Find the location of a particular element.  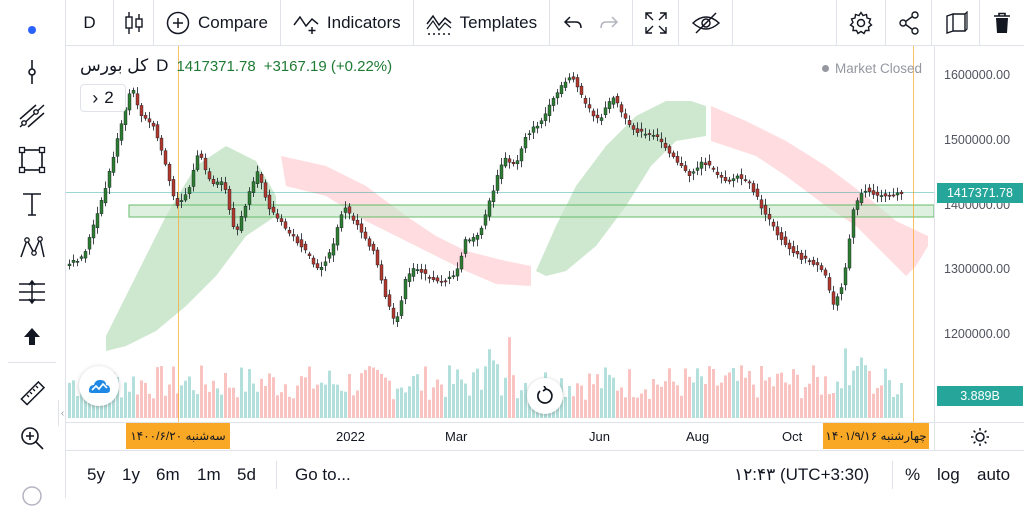

zoom-in-icon is located at coordinates (32, 438).